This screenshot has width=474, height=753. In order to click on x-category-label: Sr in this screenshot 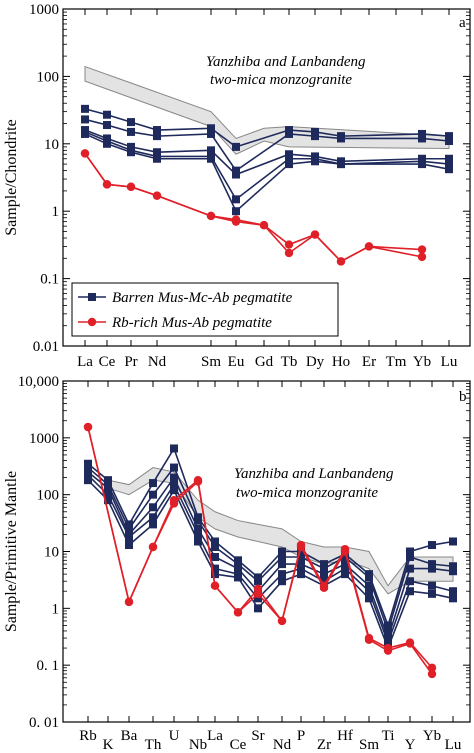, I will do `click(257, 736)`.